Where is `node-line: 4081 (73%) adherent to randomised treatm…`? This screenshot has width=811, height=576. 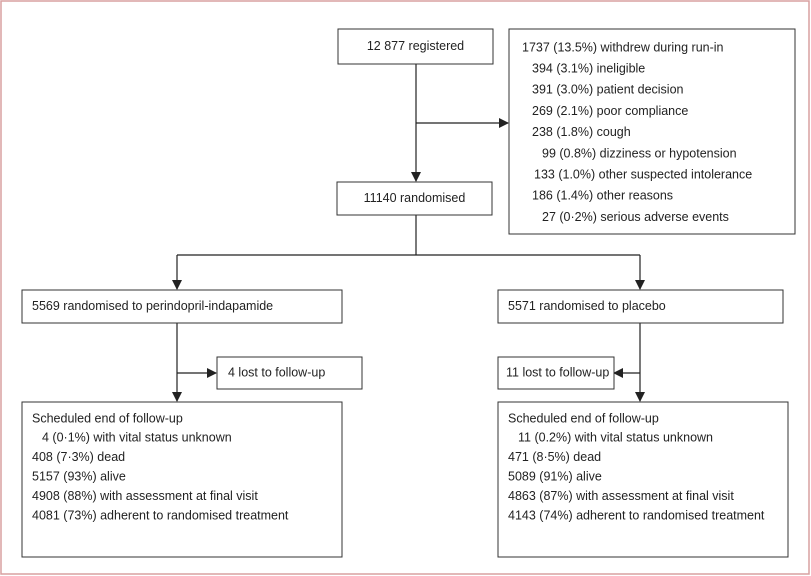 node-line: 4081 (73%) adherent to randomised treatm… is located at coordinates (160, 515).